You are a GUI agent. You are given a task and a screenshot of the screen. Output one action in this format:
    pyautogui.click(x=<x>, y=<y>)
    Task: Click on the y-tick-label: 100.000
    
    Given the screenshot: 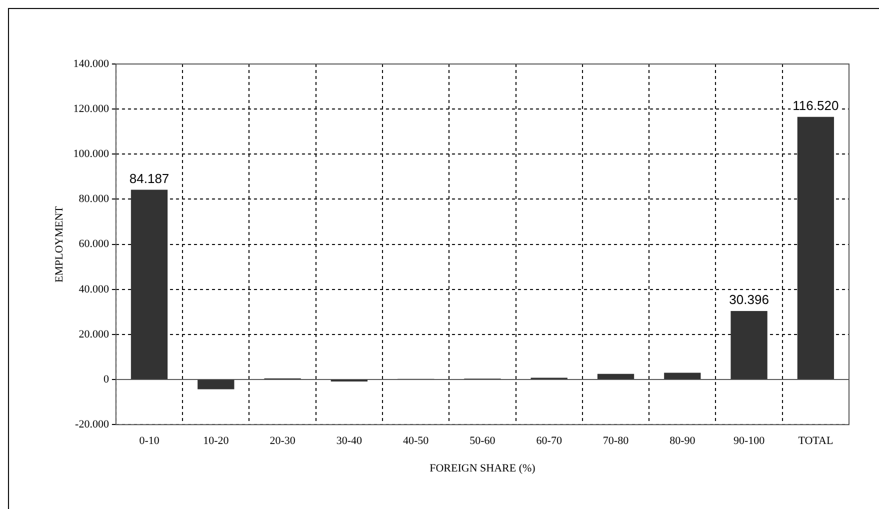 What is the action you would take?
    pyautogui.click(x=91, y=154)
    